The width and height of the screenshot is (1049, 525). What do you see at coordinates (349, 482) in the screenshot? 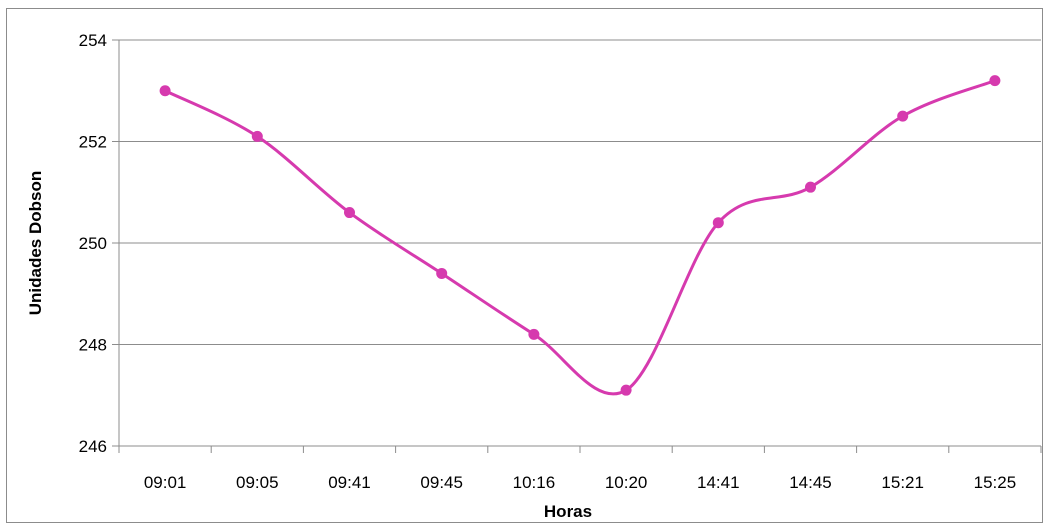
I see `x-tick-label: 09:41` at bounding box center [349, 482].